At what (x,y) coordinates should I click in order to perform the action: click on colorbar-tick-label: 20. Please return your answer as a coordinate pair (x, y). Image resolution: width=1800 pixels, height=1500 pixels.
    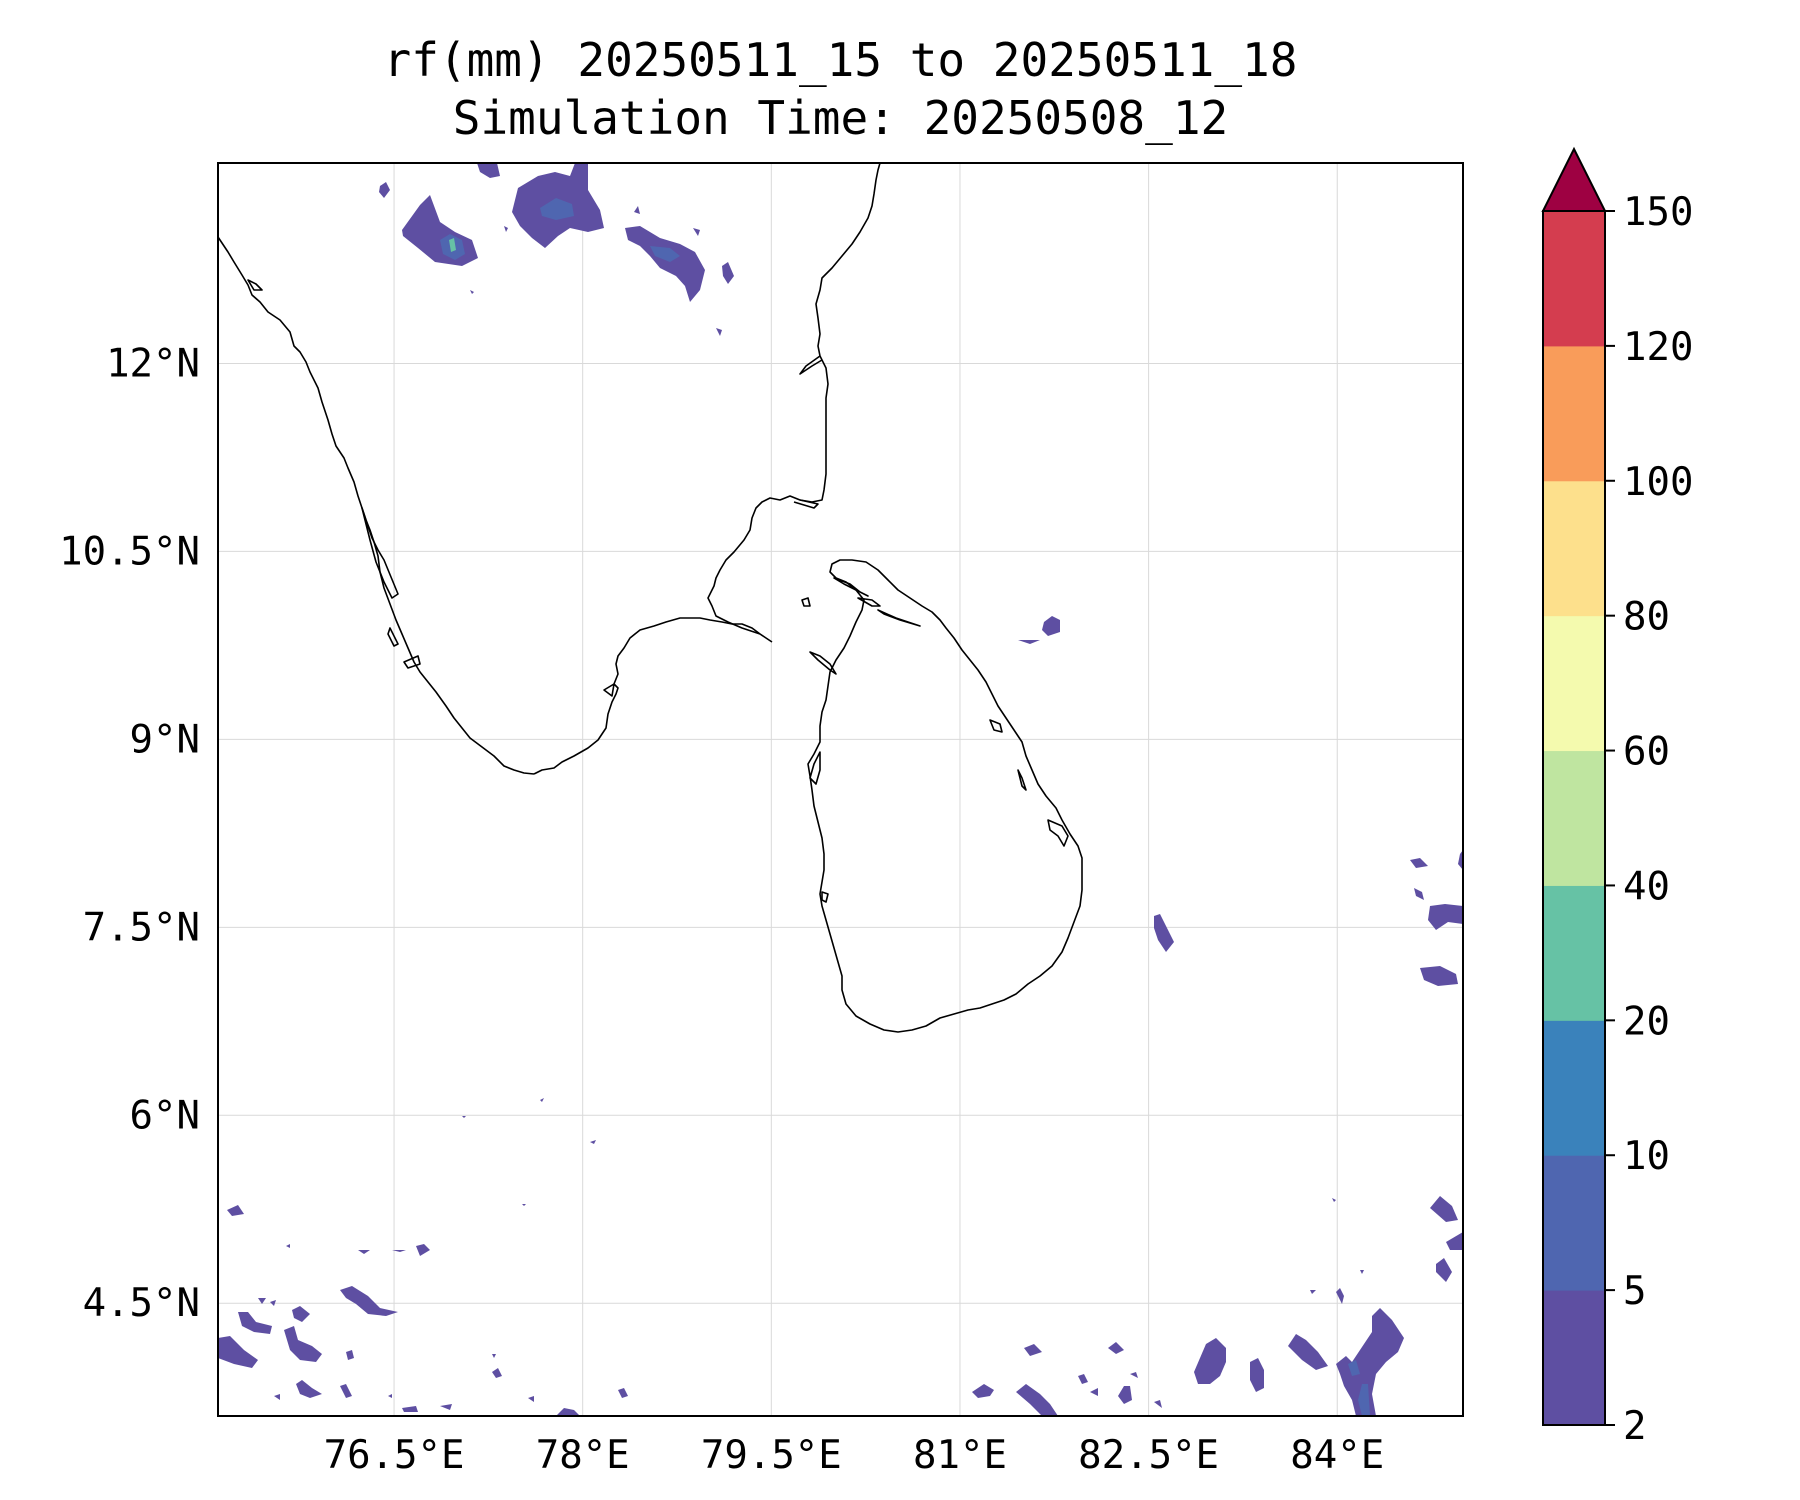
    Looking at the image, I should click on (1646, 1021).